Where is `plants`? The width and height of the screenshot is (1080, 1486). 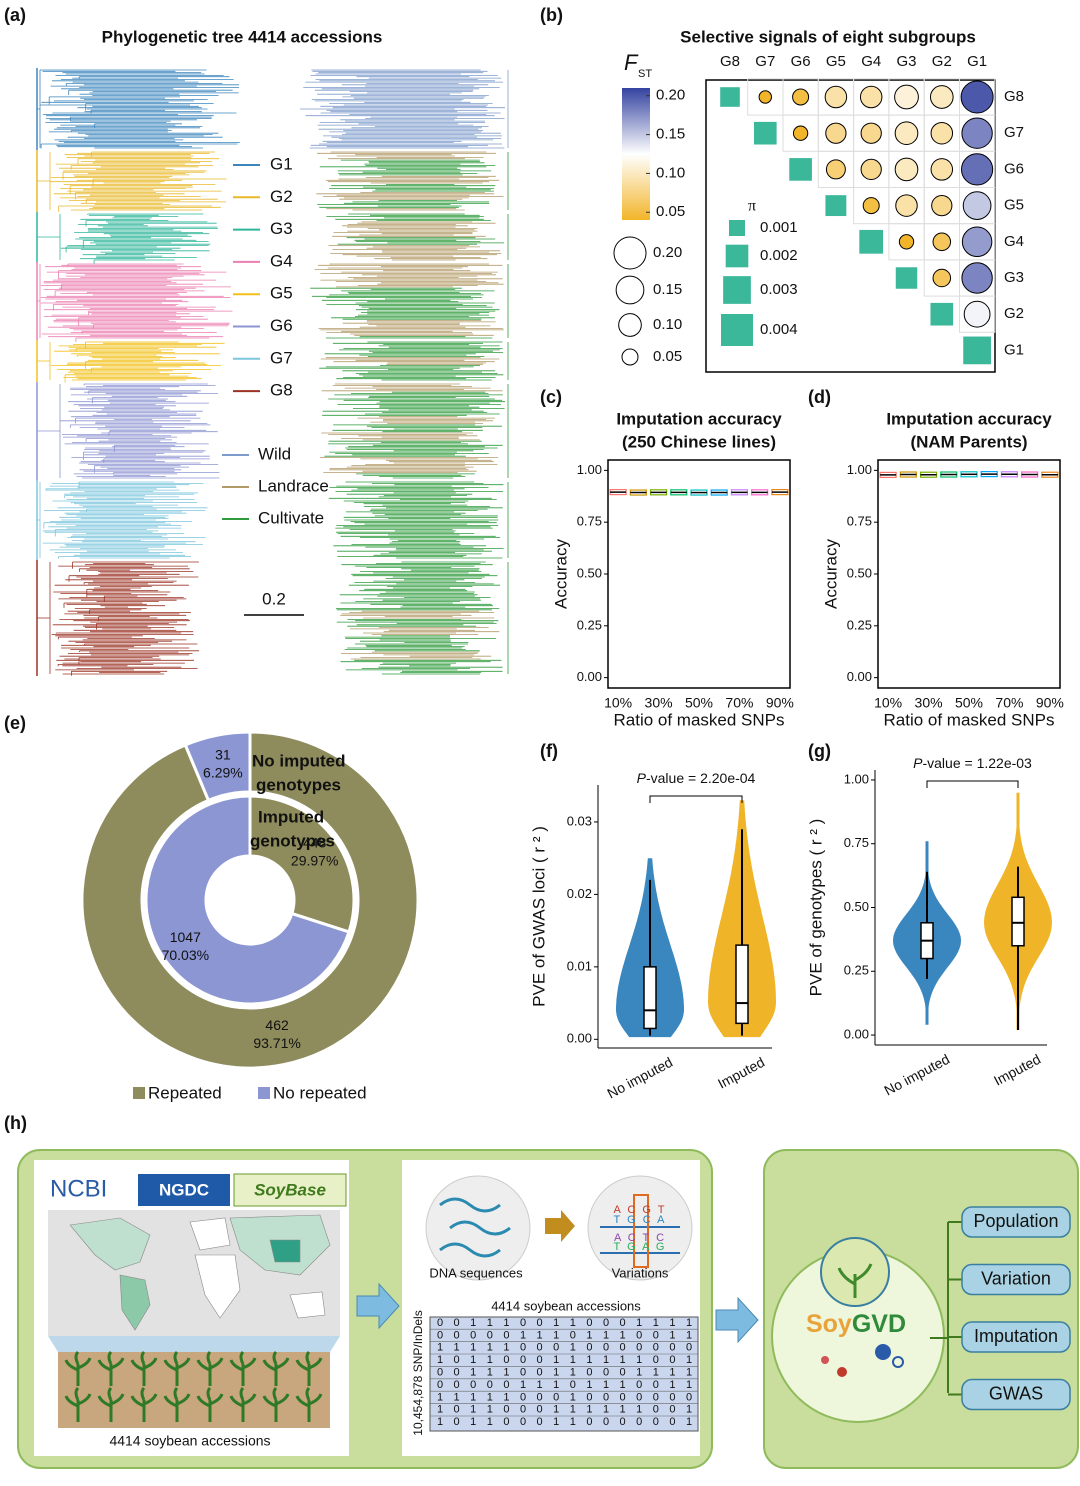 plants is located at coordinates (193, 1386).